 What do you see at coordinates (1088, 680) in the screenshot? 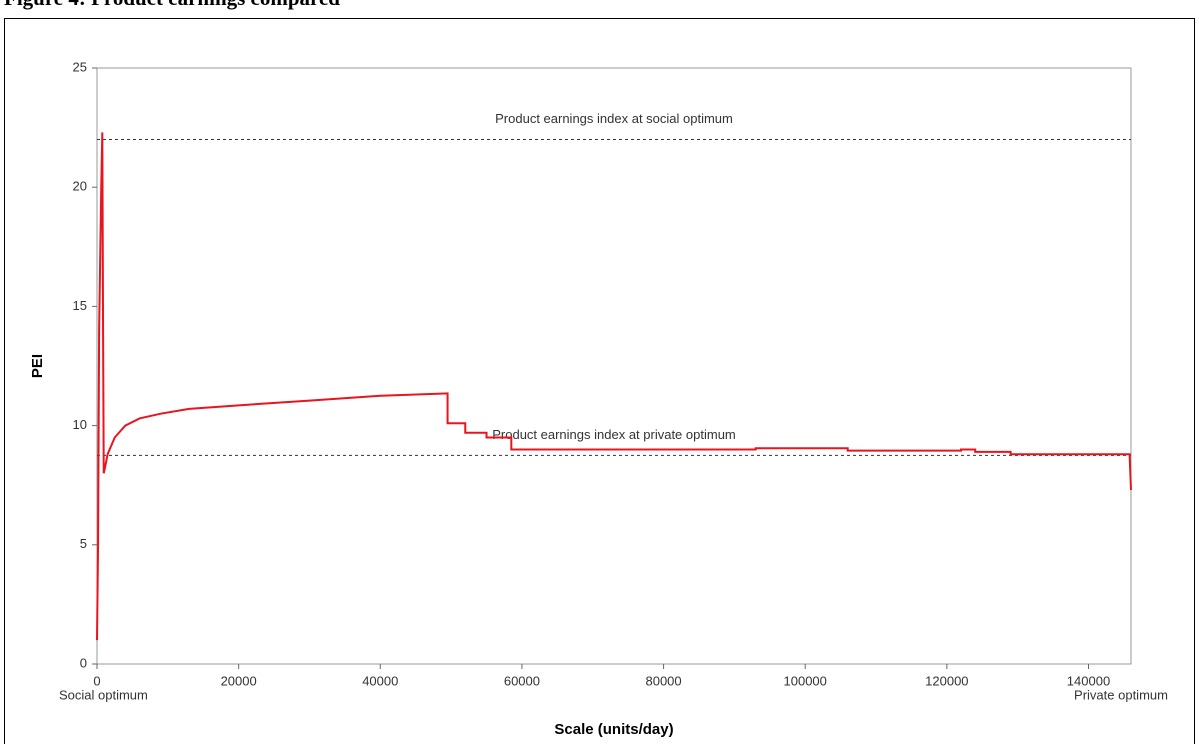
I see `x-tick-label: 140000` at bounding box center [1088, 680].